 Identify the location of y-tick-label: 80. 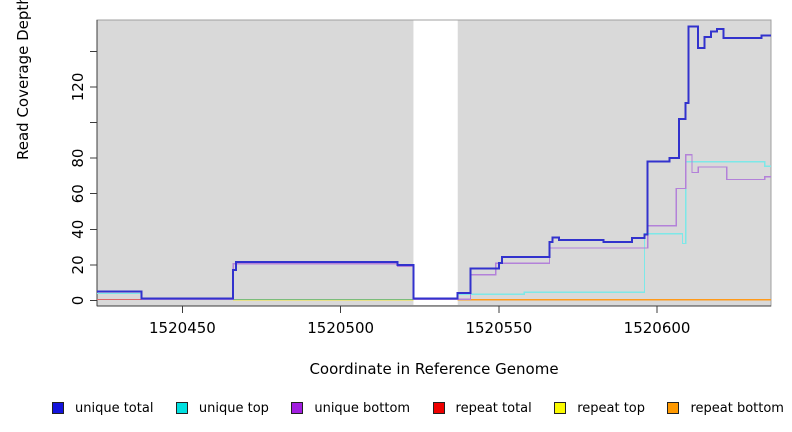
(78, 158).